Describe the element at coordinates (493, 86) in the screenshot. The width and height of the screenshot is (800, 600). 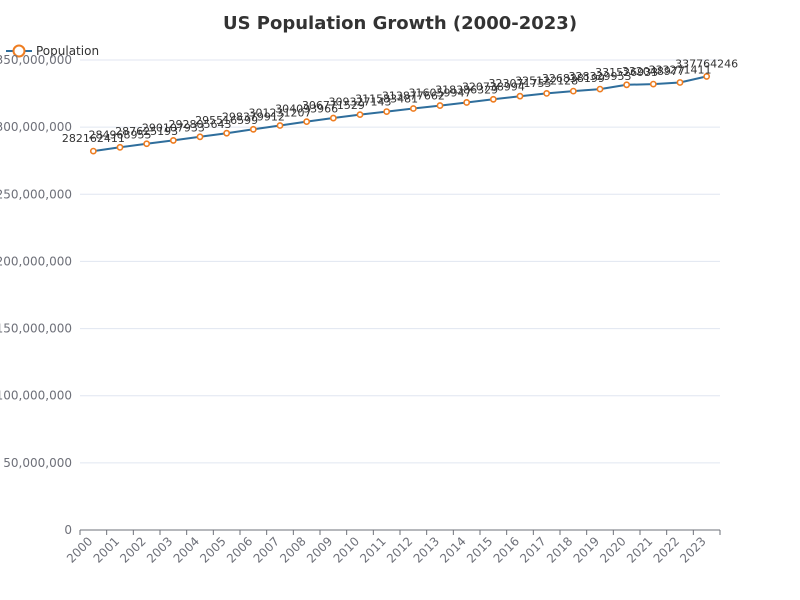
I see `data-label: 320738994` at that location.